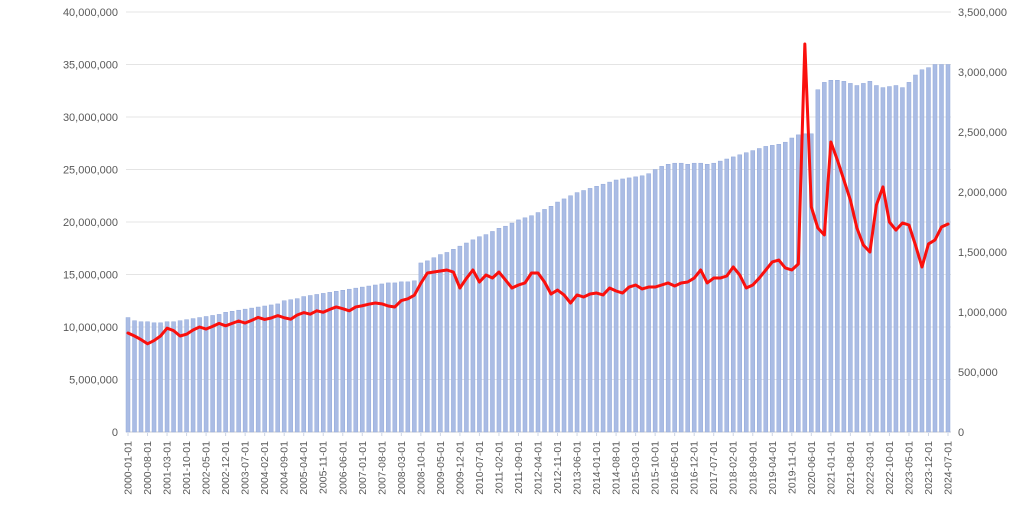 The height and width of the screenshot is (512, 1024). What do you see at coordinates (982, 73) in the screenshot?
I see `y-axis-label-right: 3,000,000` at bounding box center [982, 73].